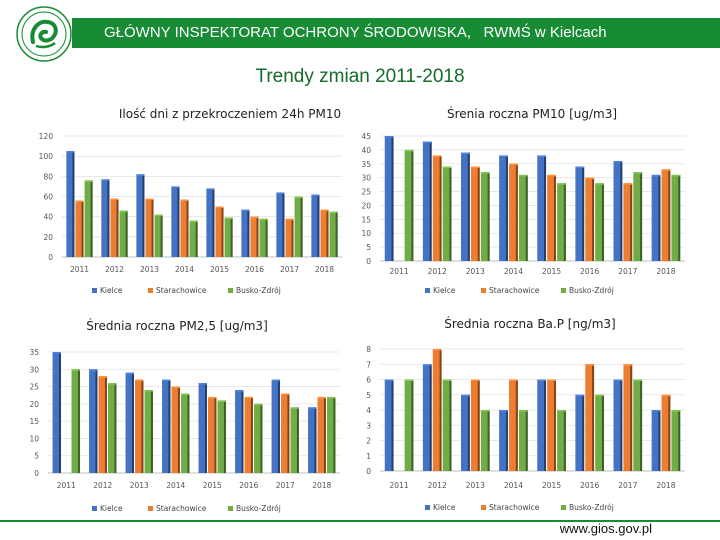 This screenshot has width=720, height=540. What do you see at coordinates (368, 471) in the screenshot?
I see `y-tick-label: 0` at bounding box center [368, 471].